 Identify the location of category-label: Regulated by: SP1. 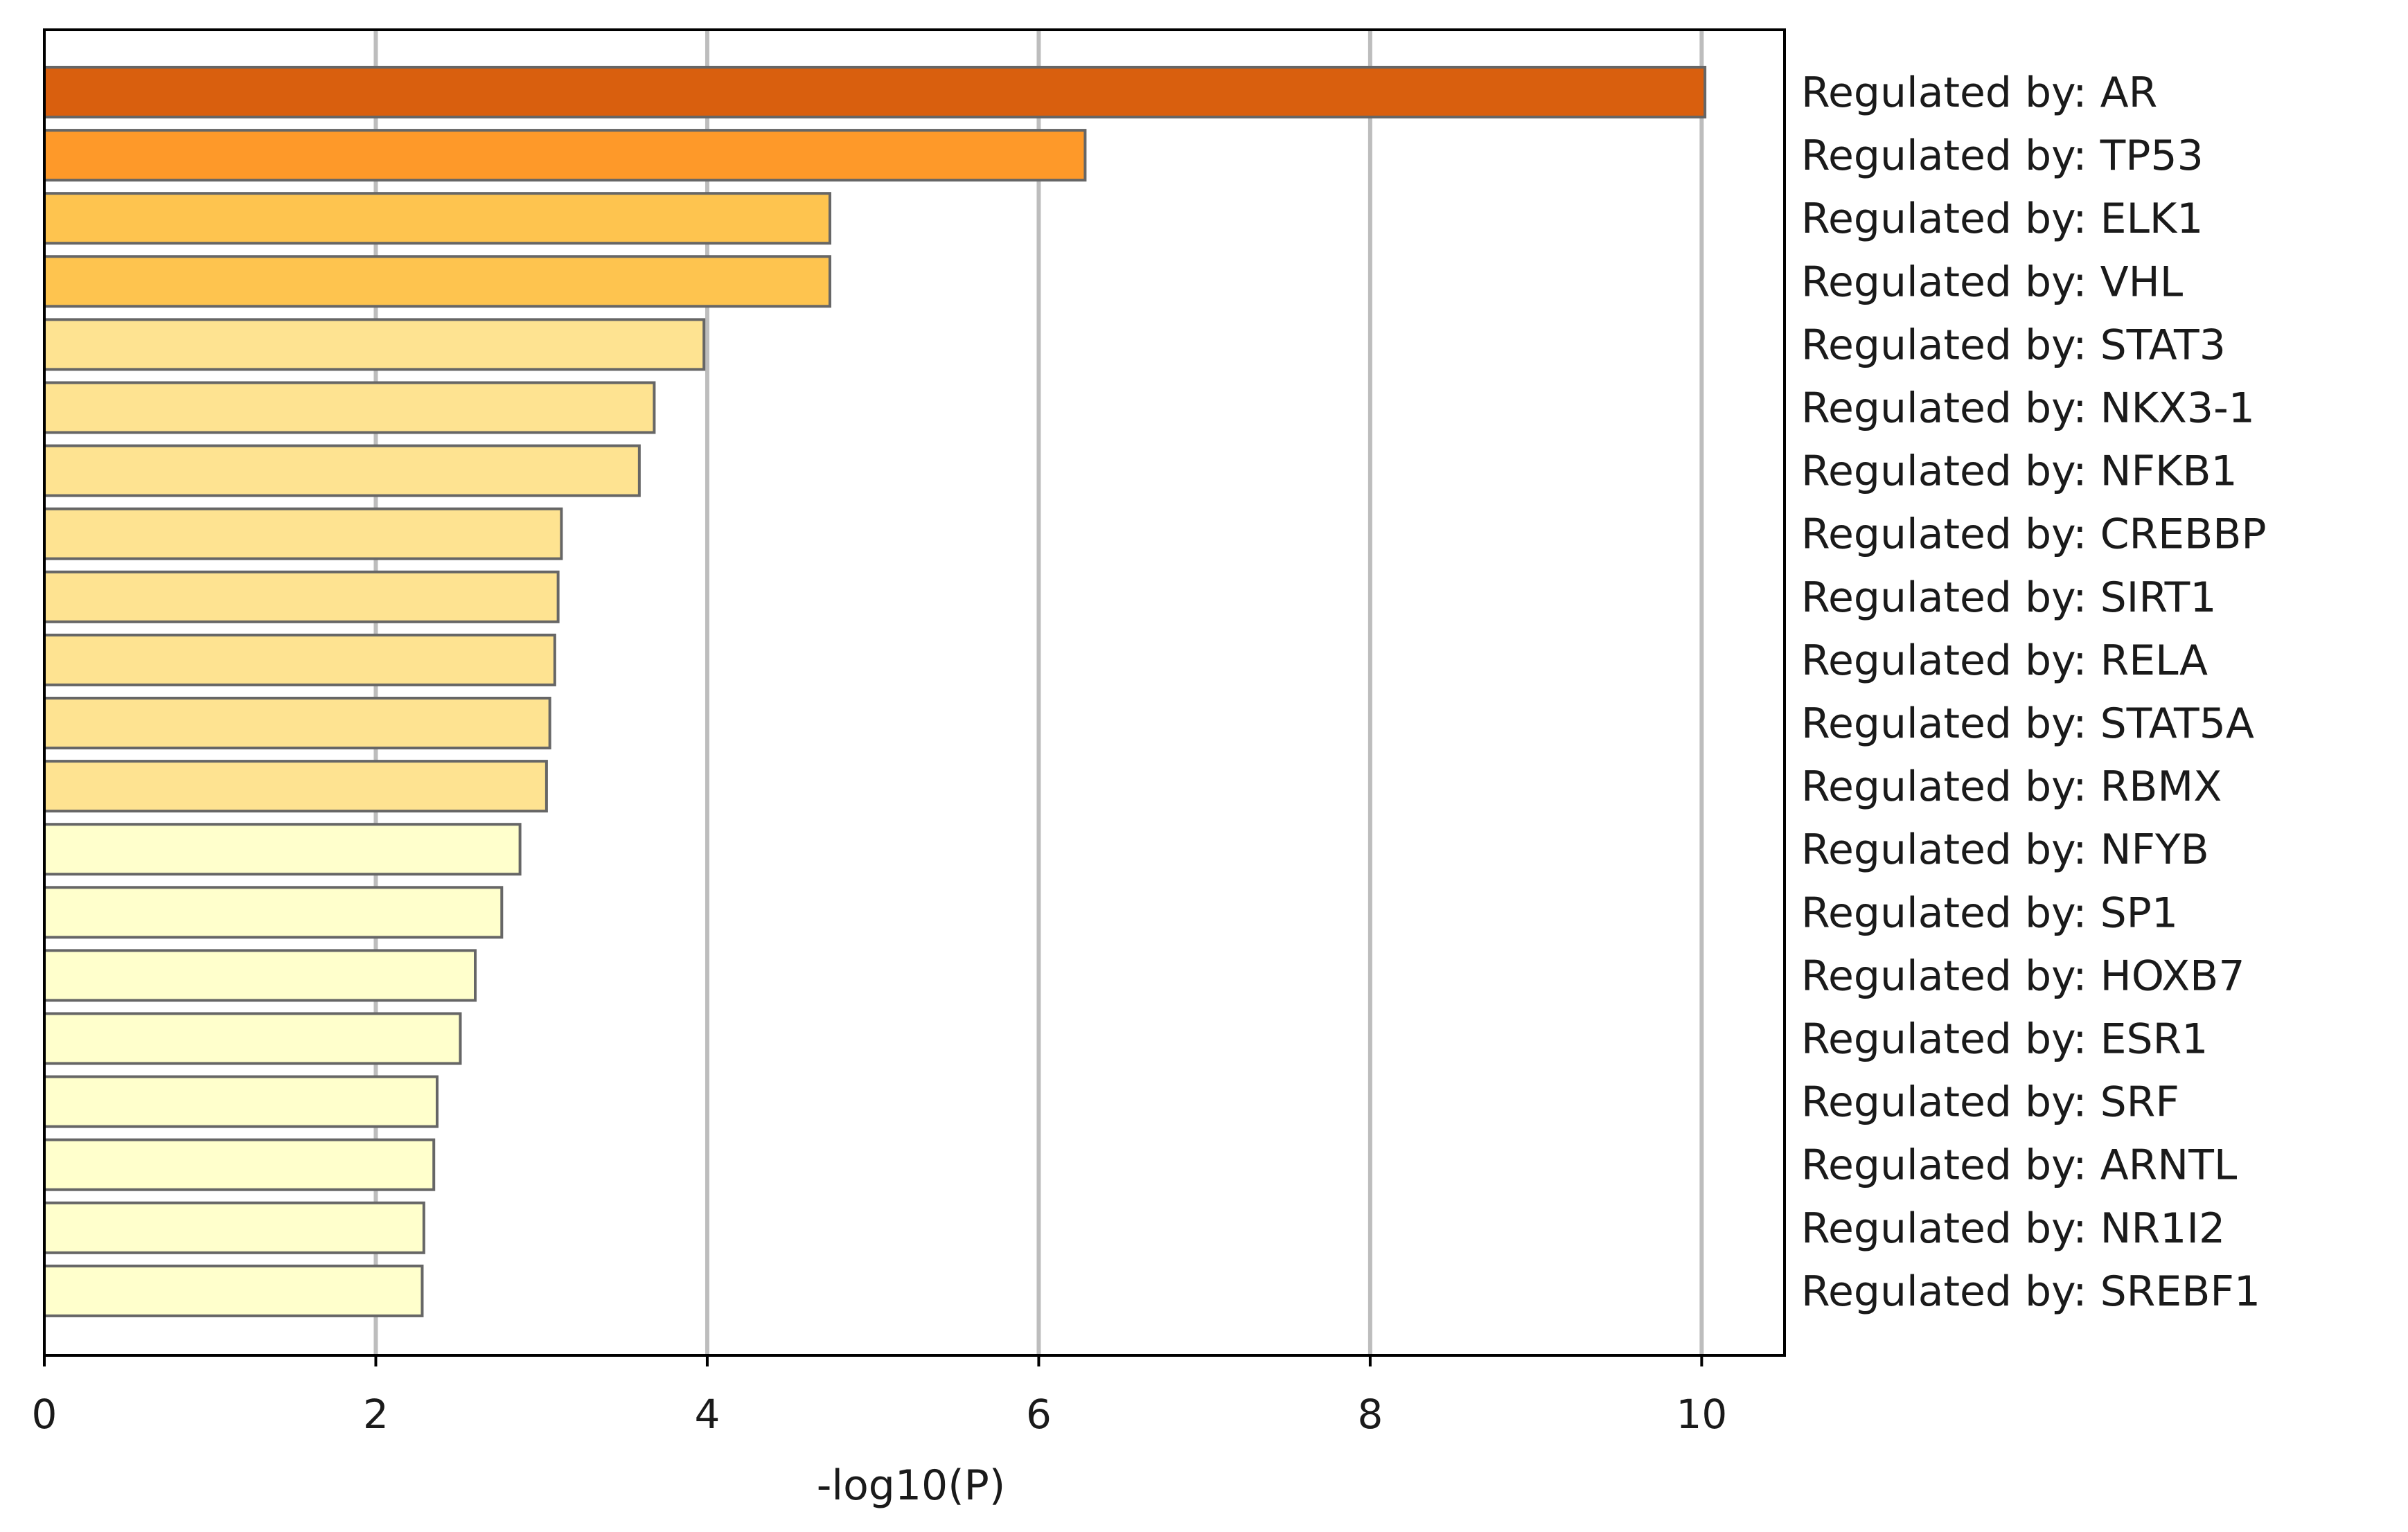
(1989, 913).